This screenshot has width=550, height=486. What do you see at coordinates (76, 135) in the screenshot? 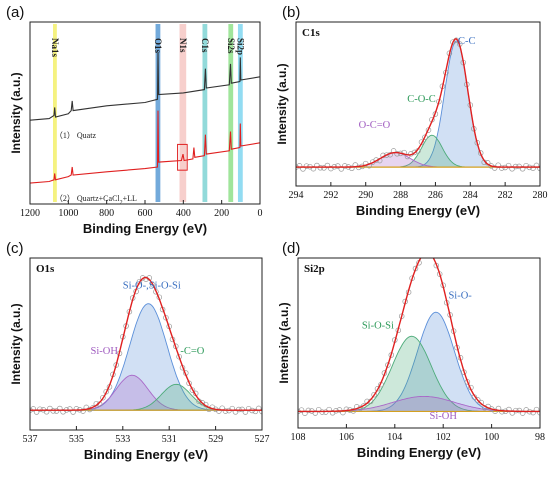
I see `series-label-1: （1） Quatz` at bounding box center [76, 135].